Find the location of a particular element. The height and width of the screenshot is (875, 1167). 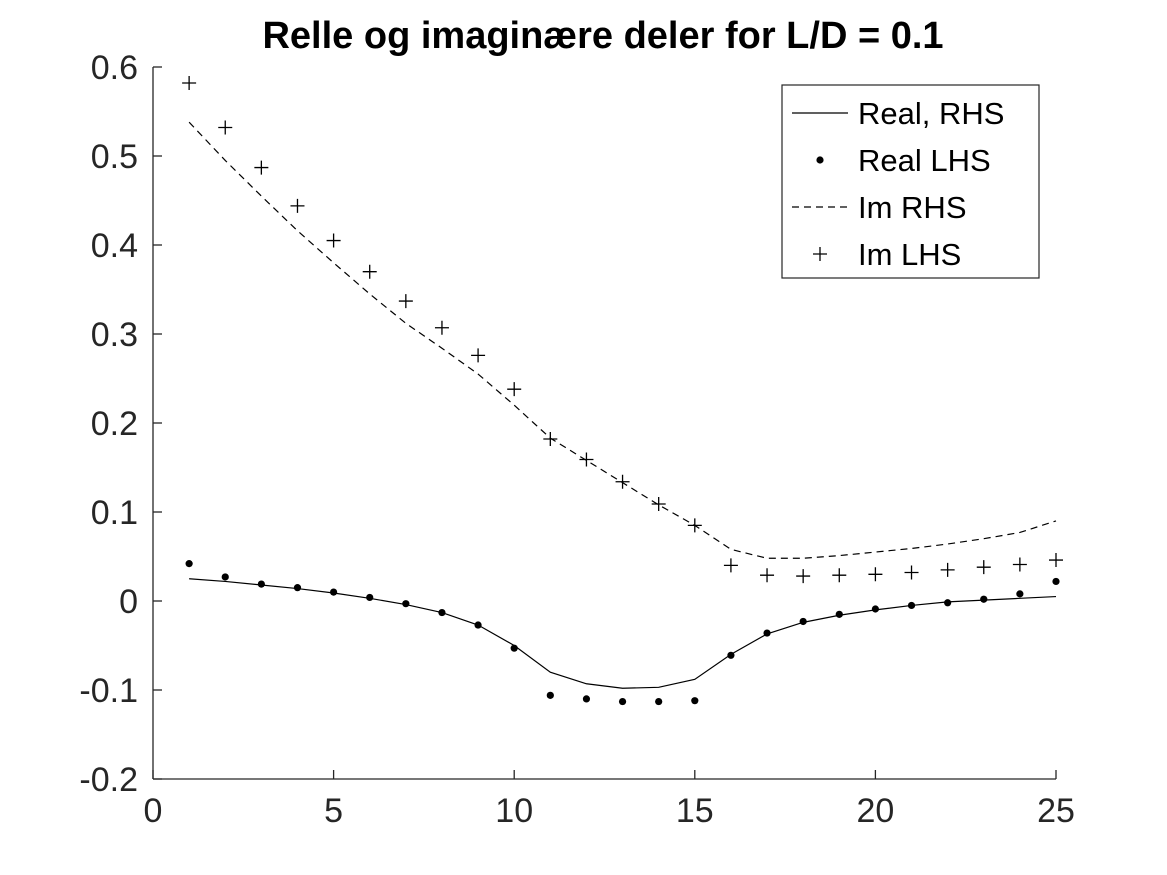

legend-item-im-rhs: Im RHS is located at coordinates (879, 207).